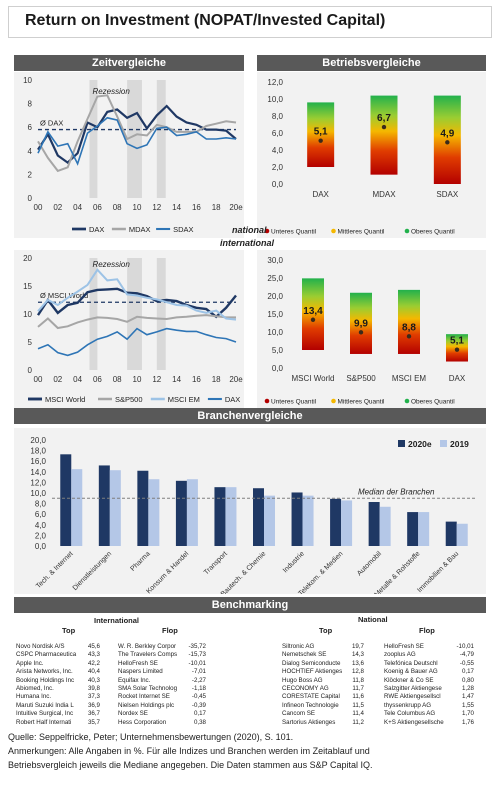 The width and height of the screenshot is (500, 806). I want to click on x-tick-label: 20e, so click(236, 379).